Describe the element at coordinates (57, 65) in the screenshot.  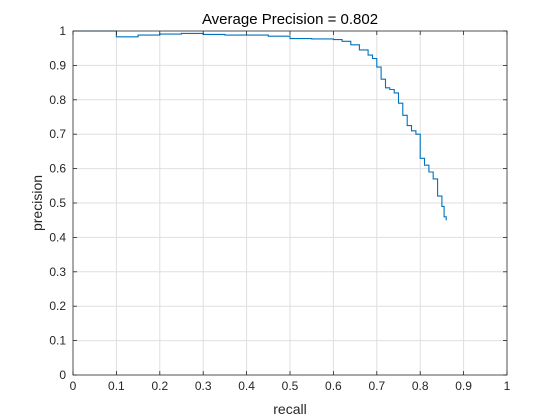
I see `y-tick-label: 0.9` at that location.